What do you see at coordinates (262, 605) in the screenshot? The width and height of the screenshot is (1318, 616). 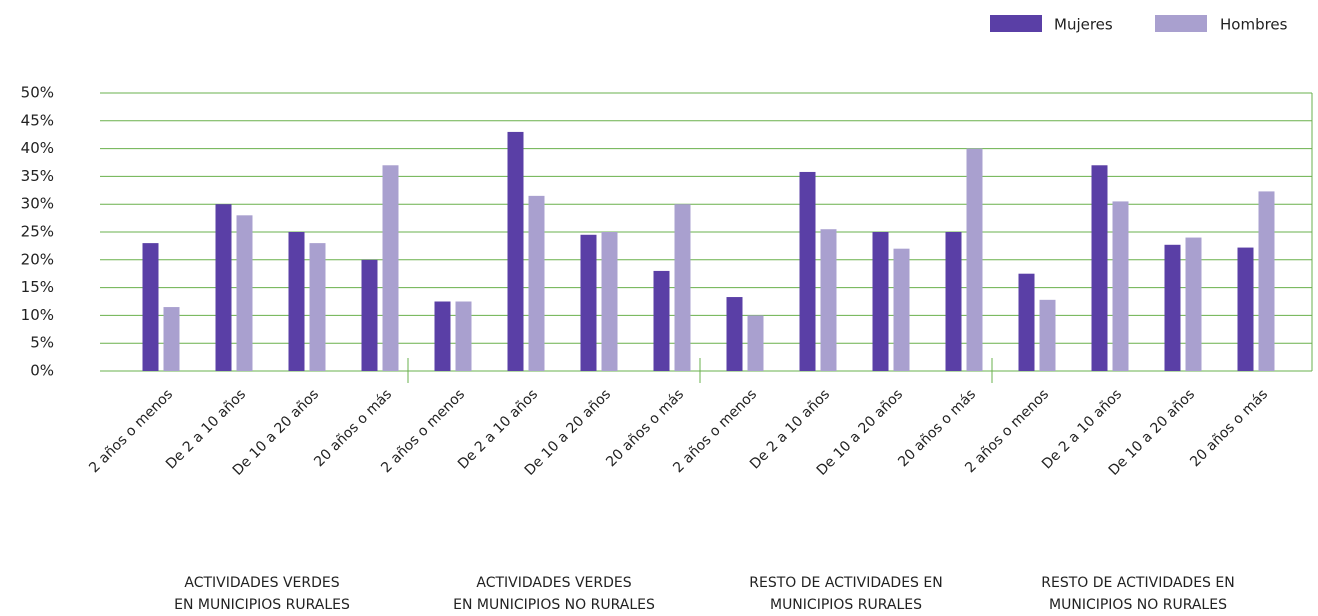 I see `group-label: EN MUNICIPIOS RURALES` at bounding box center [262, 605].